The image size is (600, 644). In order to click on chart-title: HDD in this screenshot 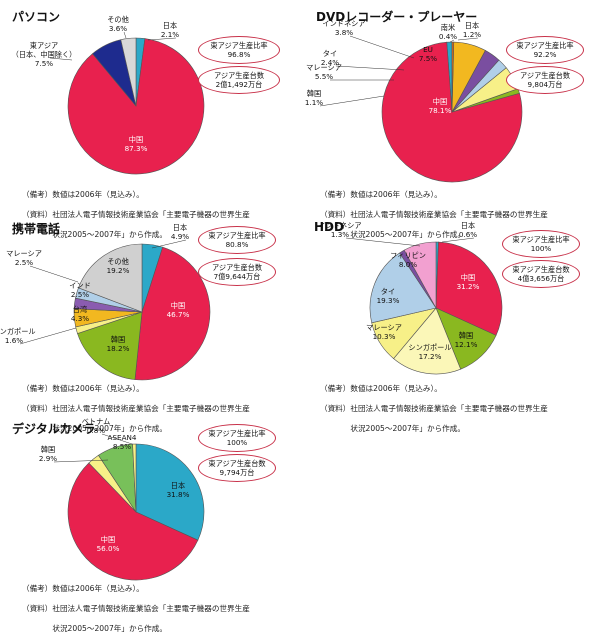, I will do `click(329, 227)`.